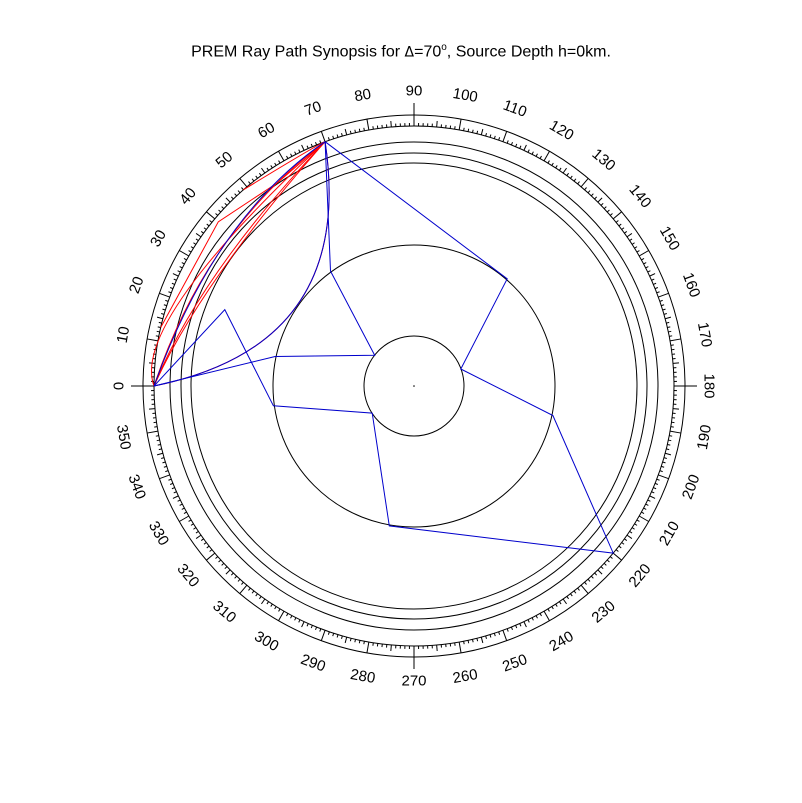  What do you see at coordinates (158, 533) in the screenshot?
I see `angle-label: 330` at bounding box center [158, 533].